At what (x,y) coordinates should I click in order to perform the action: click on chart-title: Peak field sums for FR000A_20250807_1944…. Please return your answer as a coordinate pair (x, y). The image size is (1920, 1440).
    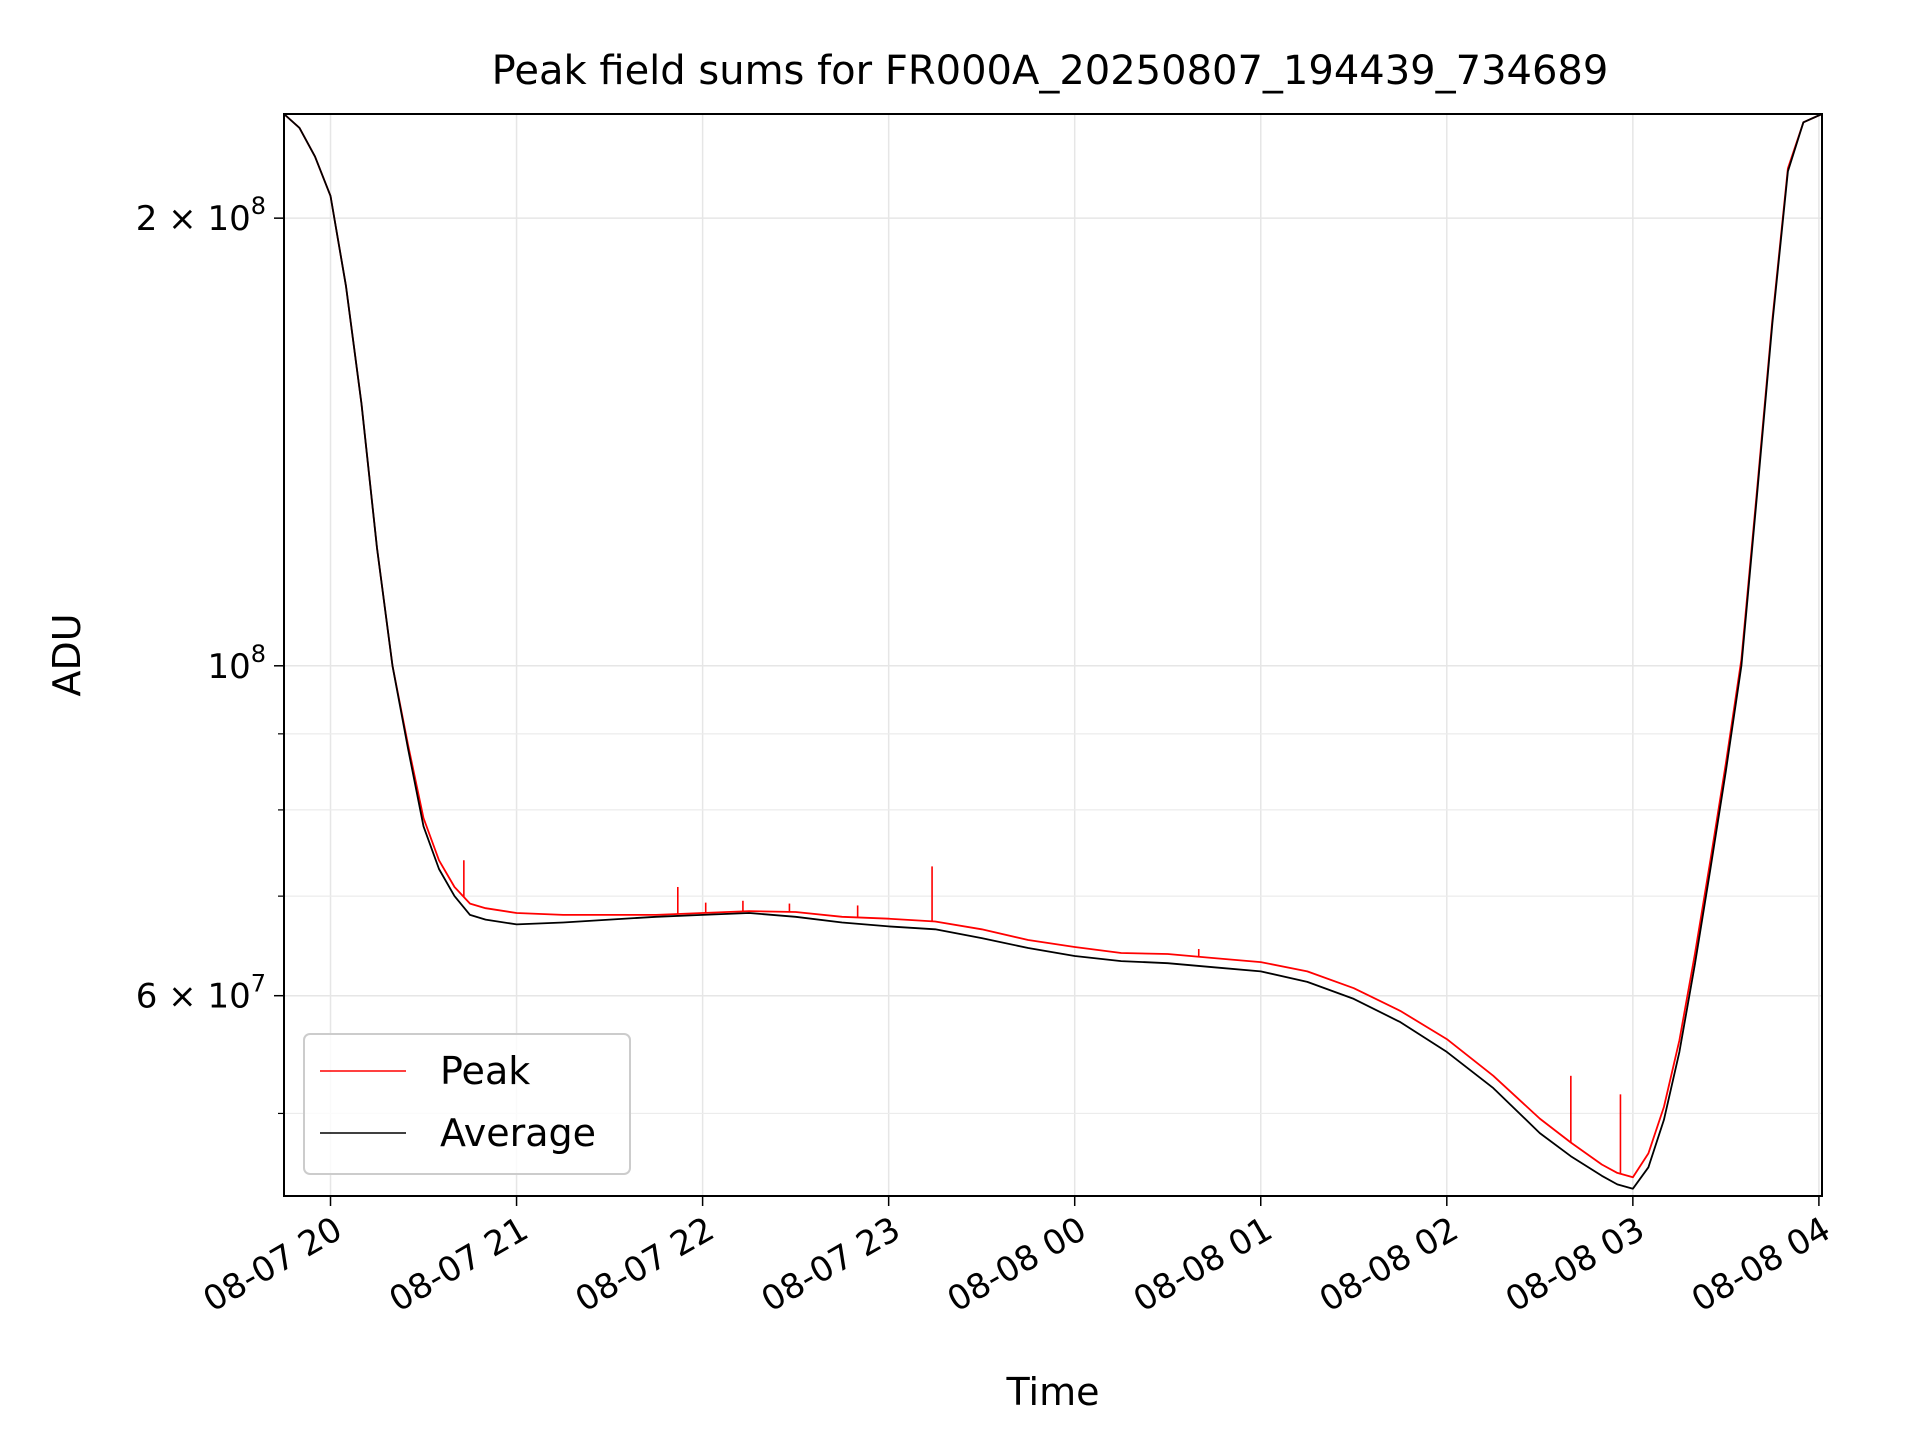
    Looking at the image, I should click on (1050, 71).